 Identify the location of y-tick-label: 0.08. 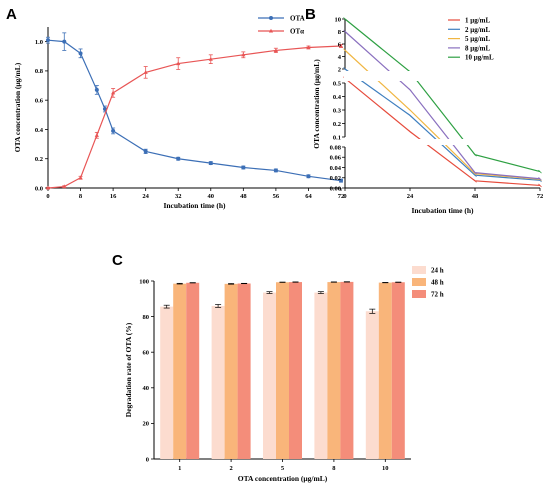
(336, 147).